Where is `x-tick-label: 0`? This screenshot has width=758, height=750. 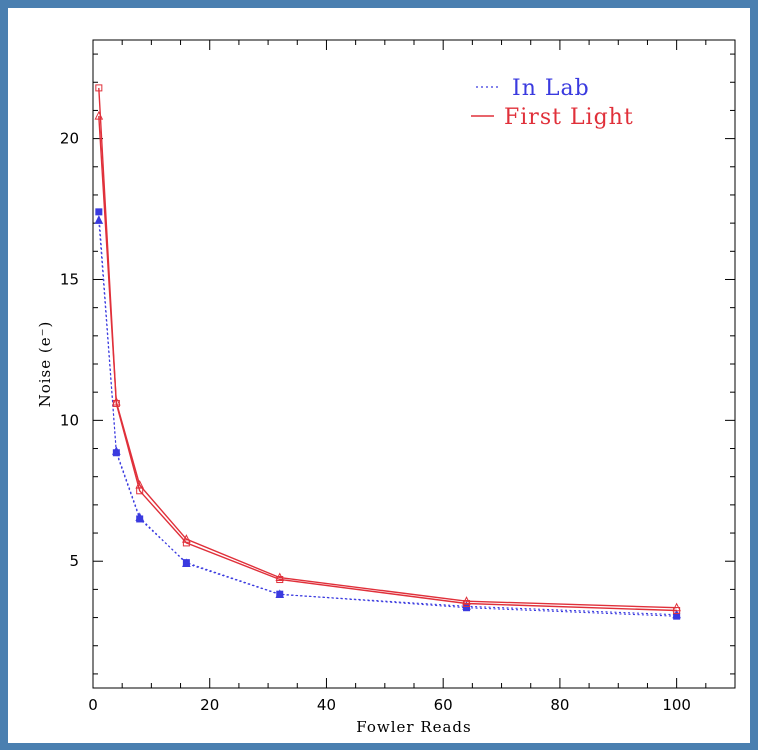 x-tick-label: 0 is located at coordinates (93, 705).